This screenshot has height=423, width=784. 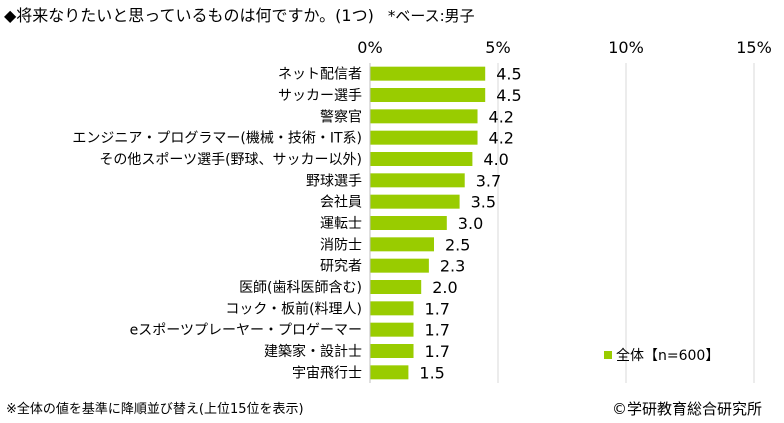 What do you see at coordinates (457, 244) in the screenshot?
I see `data-label: 2.5` at bounding box center [457, 244].